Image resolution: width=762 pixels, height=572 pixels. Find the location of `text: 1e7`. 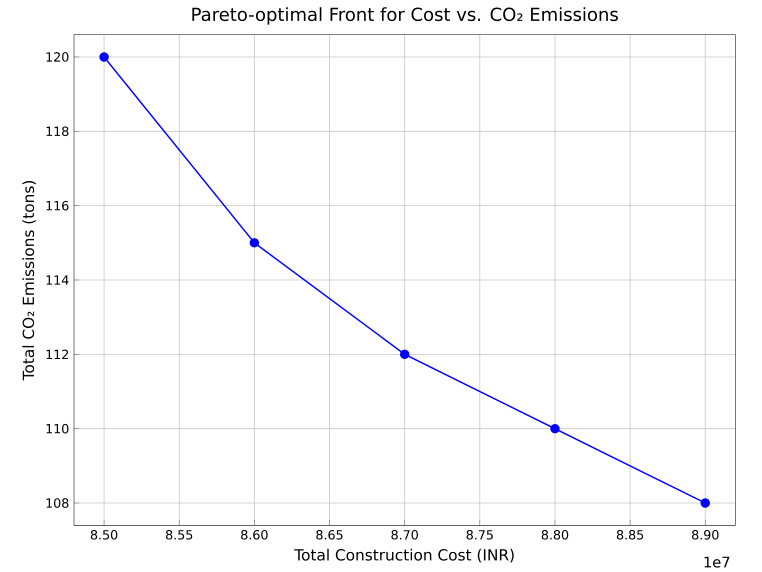

text: 1e7 is located at coordinates (717, 562).